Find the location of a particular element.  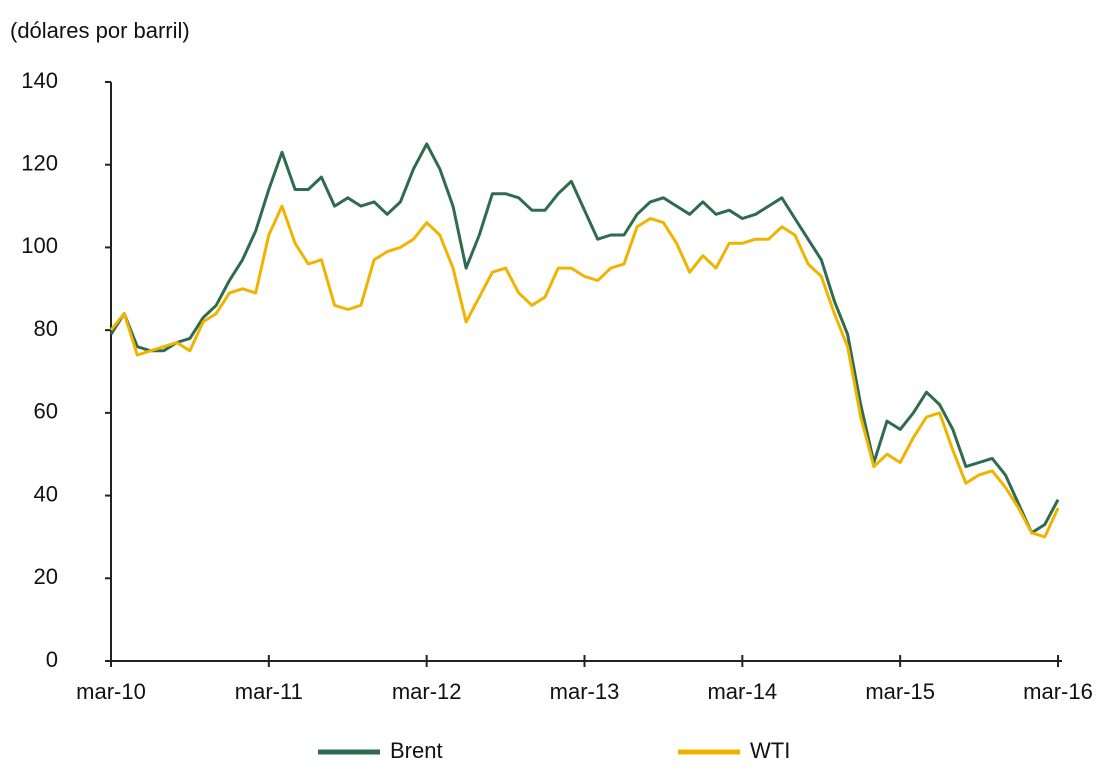

y-tick-label: 60 is located at coordinates (46, 411).